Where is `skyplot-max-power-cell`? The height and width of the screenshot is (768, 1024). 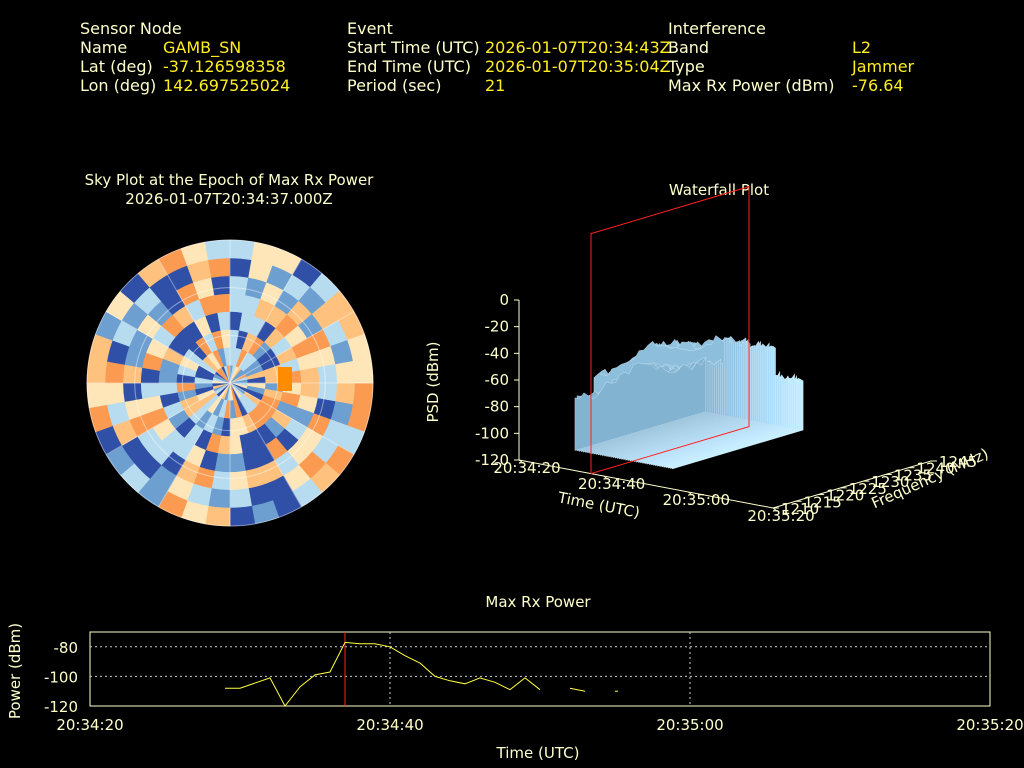
skyplot-max-power-cell is located at coordinates (285, 379).